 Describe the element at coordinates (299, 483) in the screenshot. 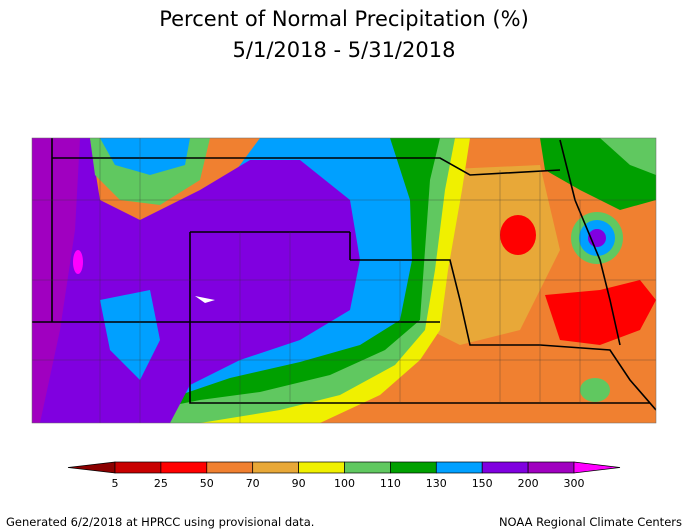

I see `colorbar-label: 90` at that location.